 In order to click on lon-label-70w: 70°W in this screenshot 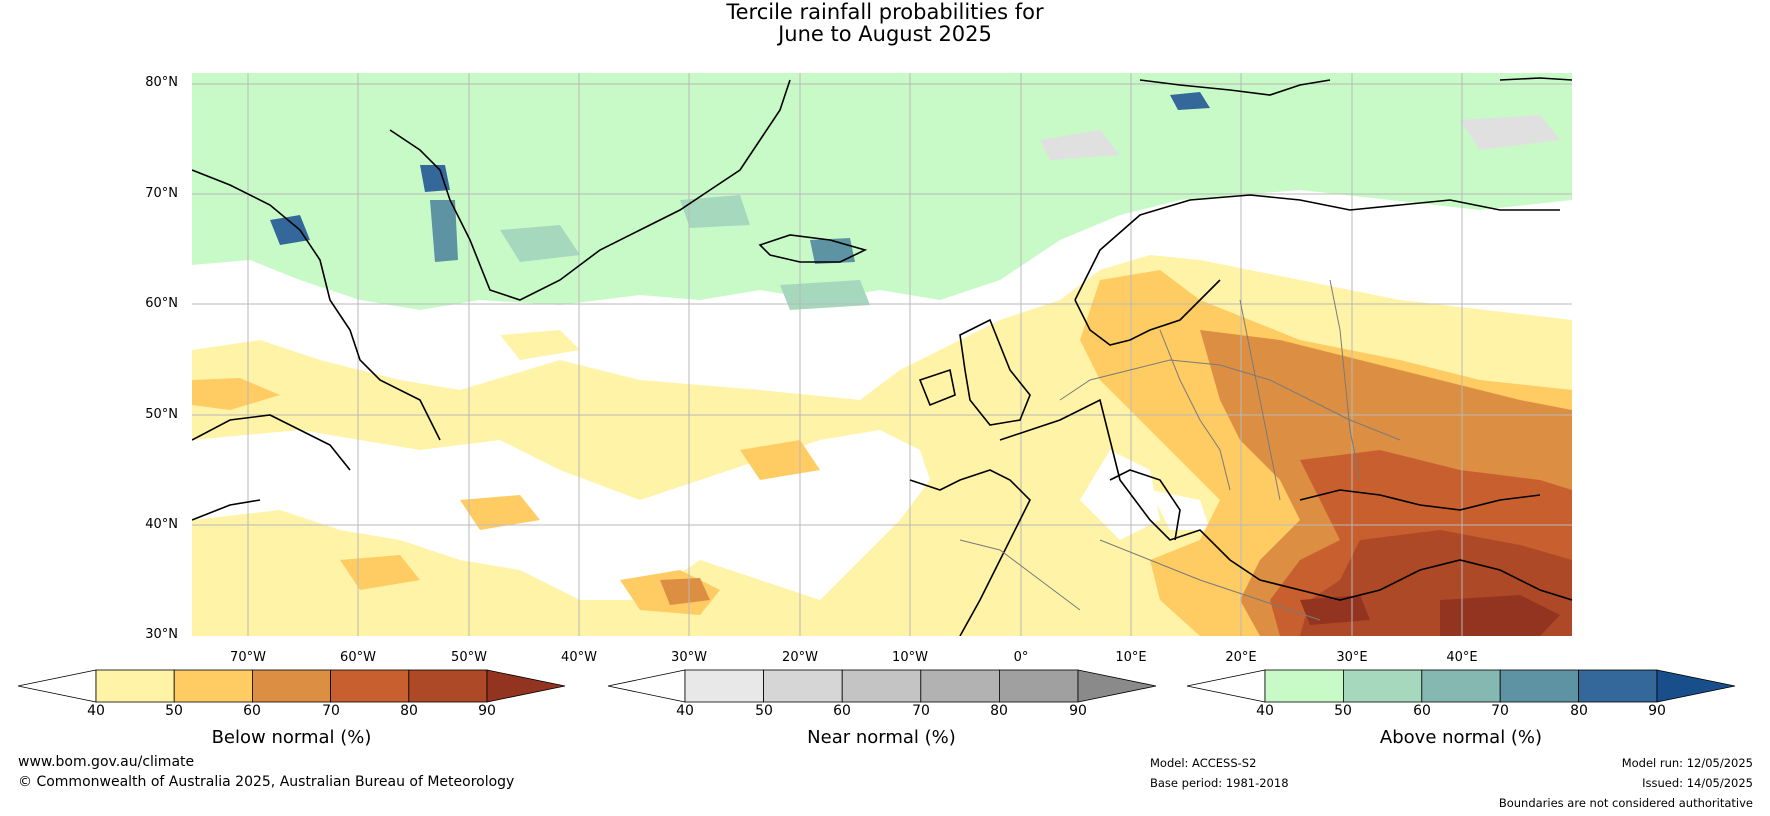, I will do `click(248, 657)`.